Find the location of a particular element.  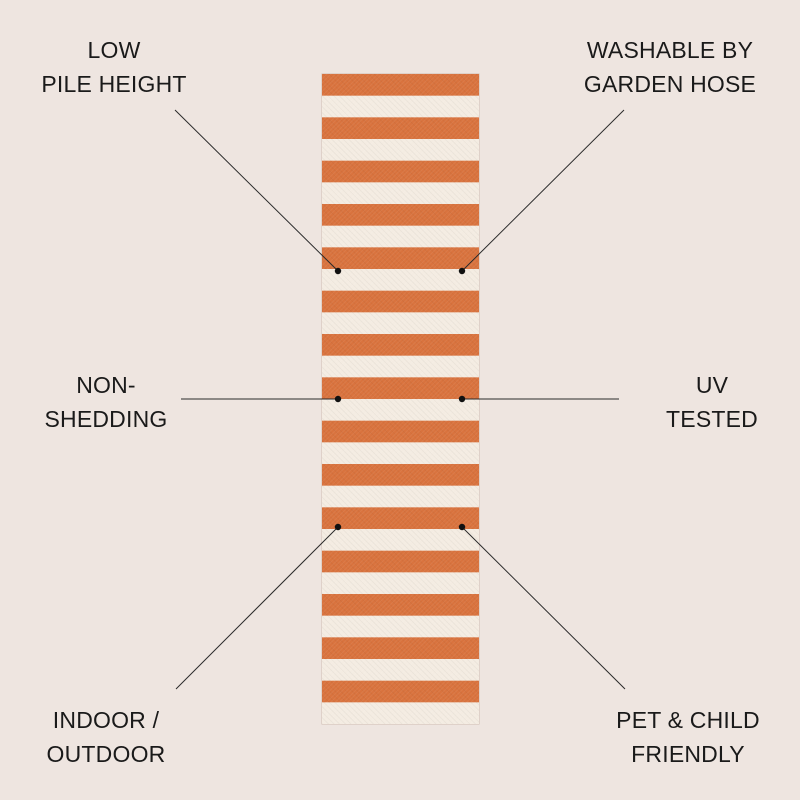

feature-label-line: PILE HEIGHT is located at coordinates (114, 84).